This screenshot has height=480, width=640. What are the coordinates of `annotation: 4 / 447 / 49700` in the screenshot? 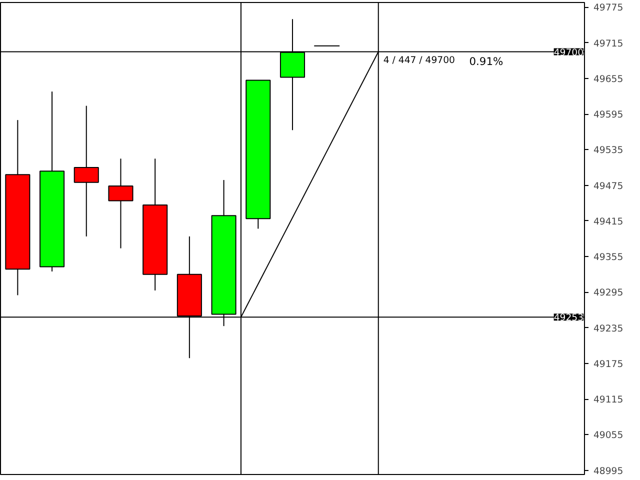 It's located at (419, 60).